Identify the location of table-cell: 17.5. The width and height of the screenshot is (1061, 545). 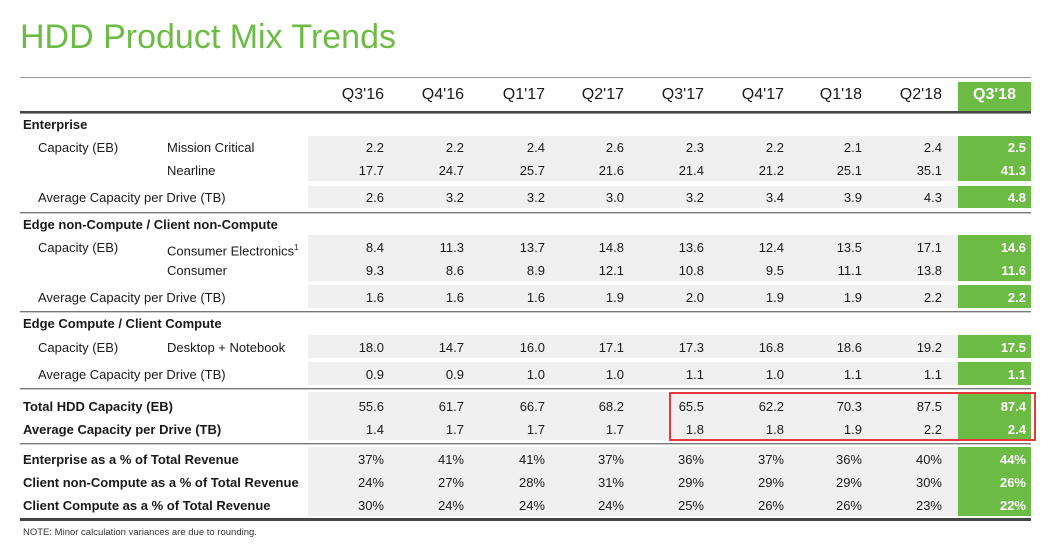
(1013, 347).